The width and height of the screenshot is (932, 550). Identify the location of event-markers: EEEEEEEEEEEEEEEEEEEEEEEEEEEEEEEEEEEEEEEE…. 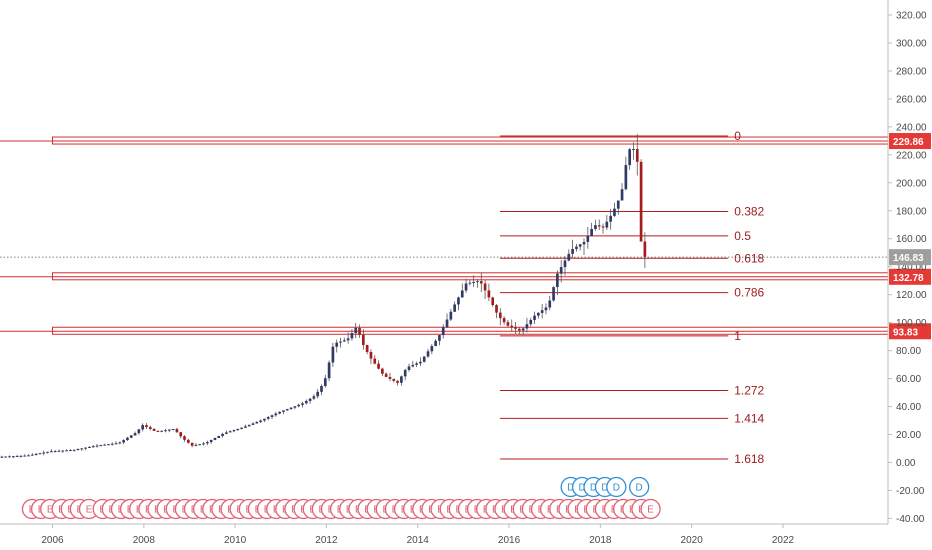
(341, 498).